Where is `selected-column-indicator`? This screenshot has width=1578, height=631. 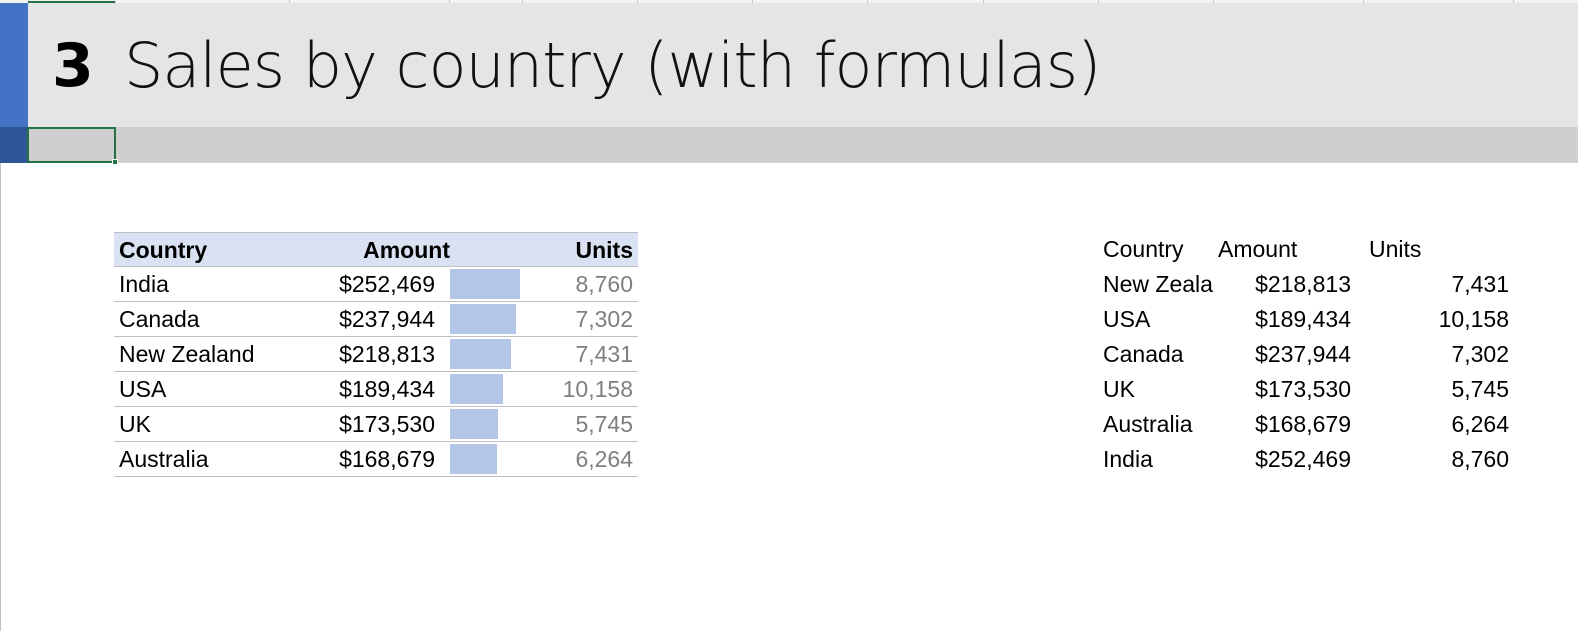
selected-column-indicator is located at coordinates (71, 1).